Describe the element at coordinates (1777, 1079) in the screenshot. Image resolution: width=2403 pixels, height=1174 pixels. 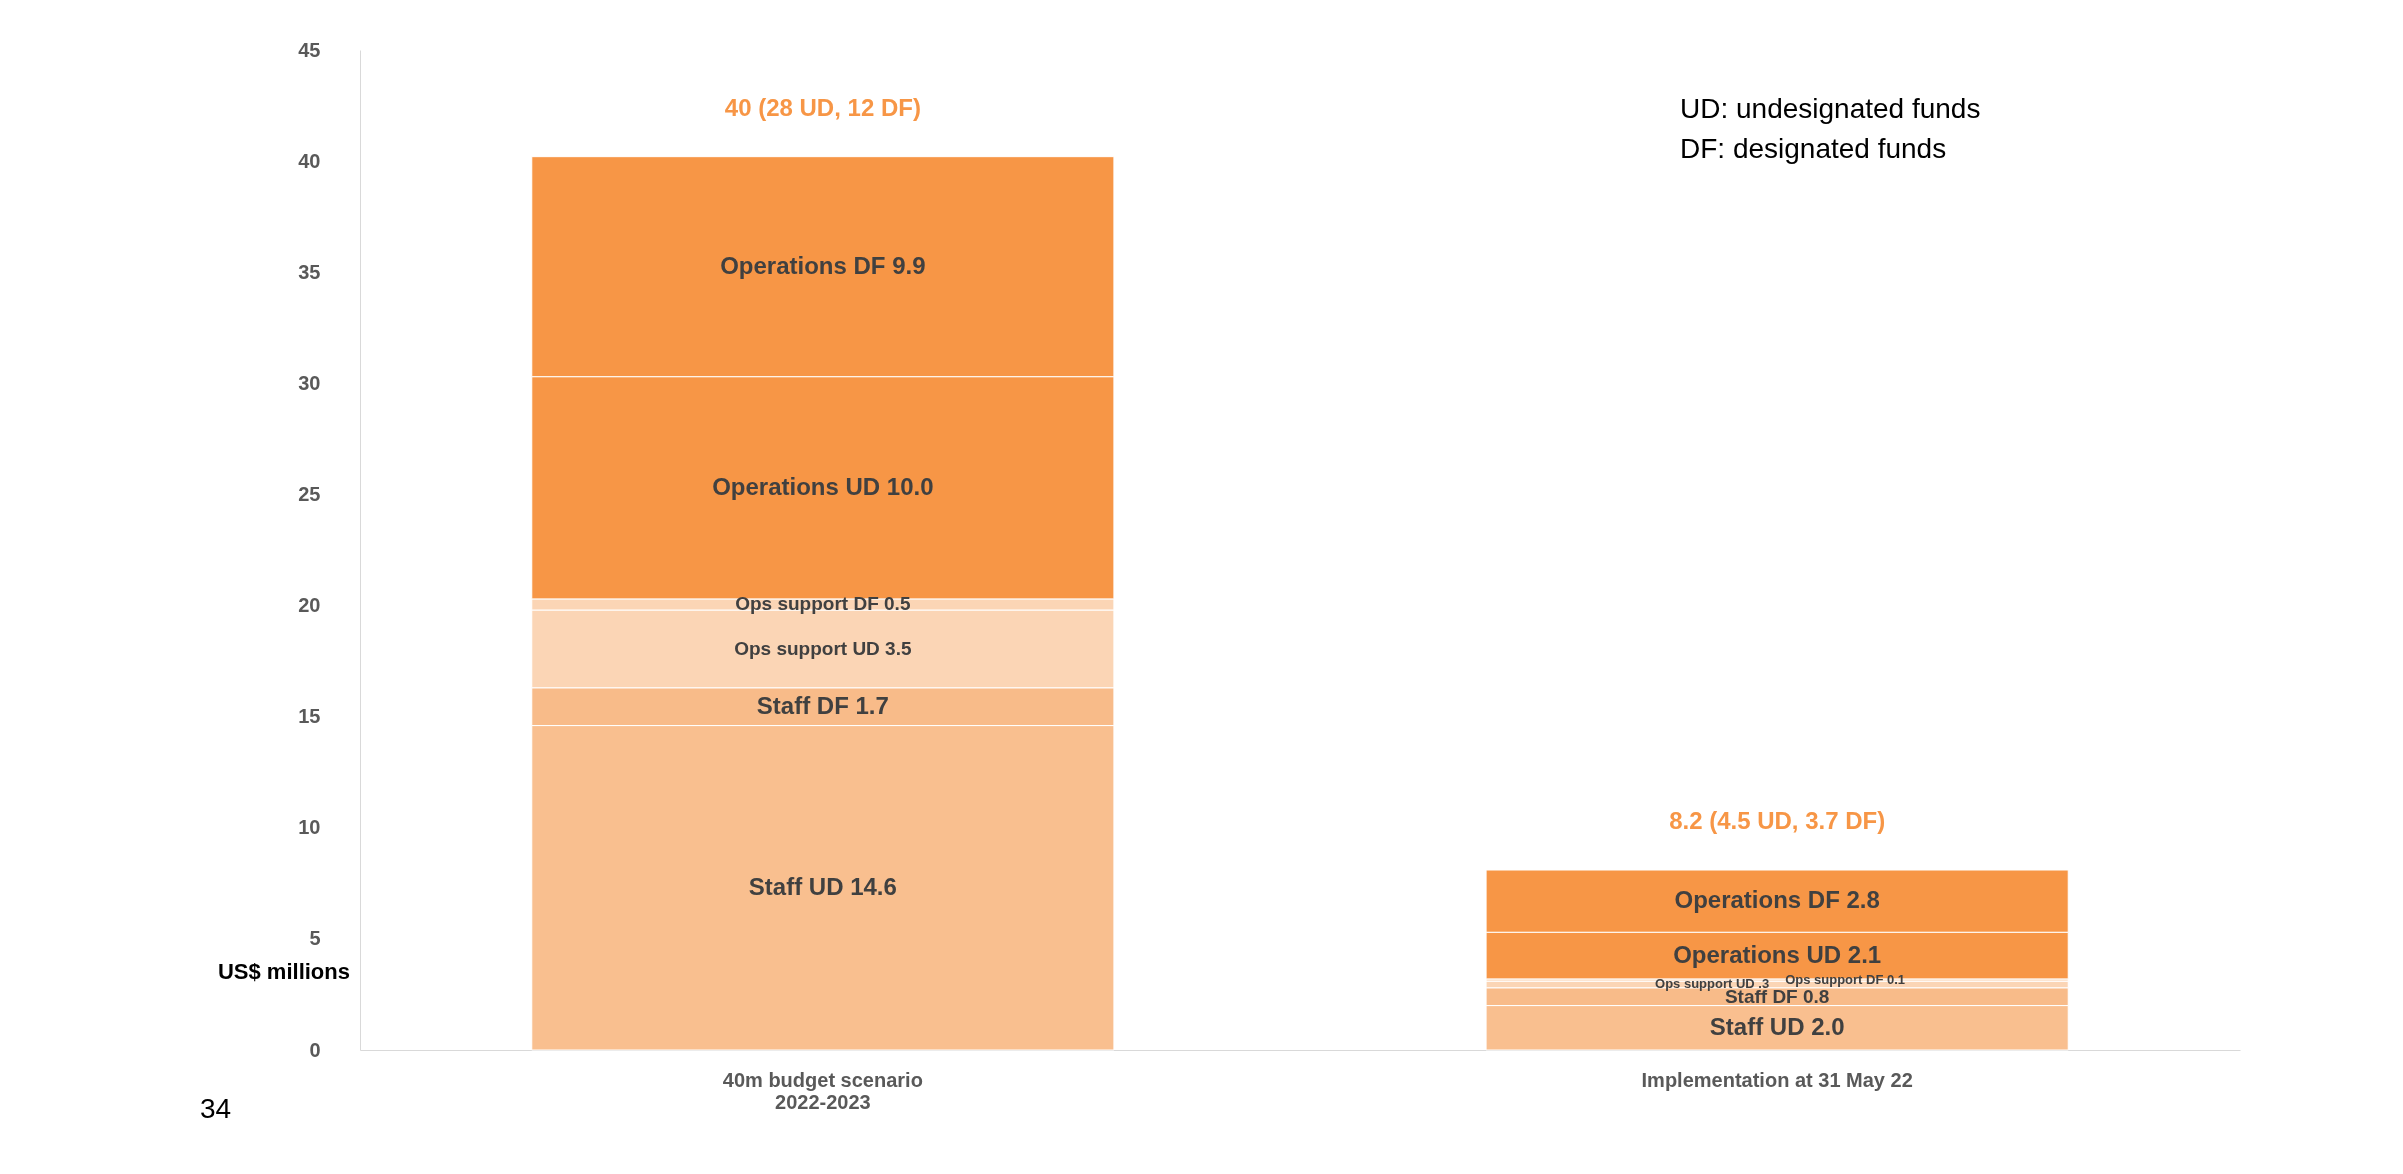
I see `x-tick-label: Implementation at 31 May 22` at that location.